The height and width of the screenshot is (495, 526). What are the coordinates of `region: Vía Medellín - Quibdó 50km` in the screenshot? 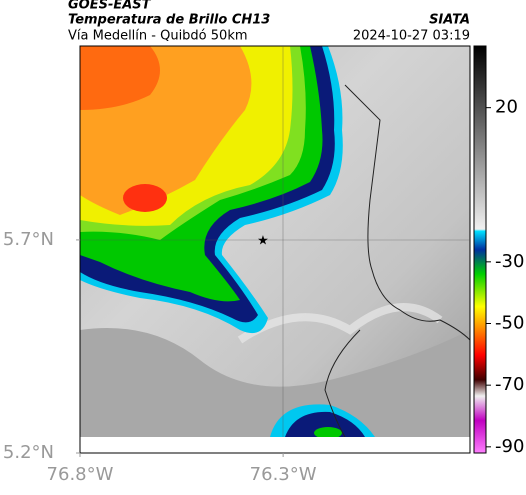 It's located at (158, 36).